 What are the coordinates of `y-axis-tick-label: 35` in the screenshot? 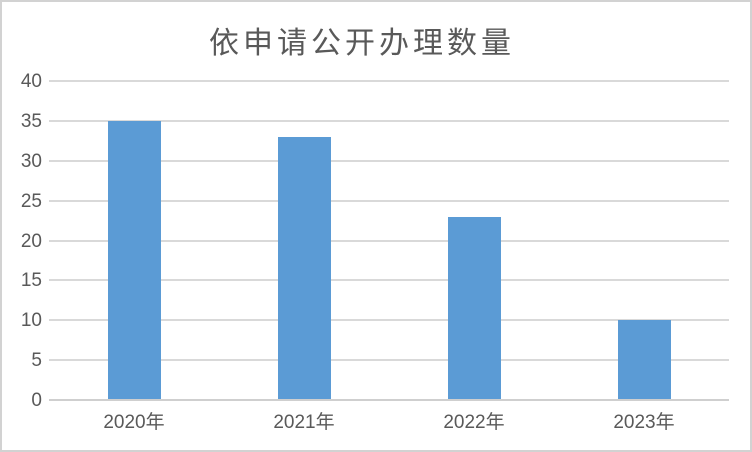 It's located at (31, 121).